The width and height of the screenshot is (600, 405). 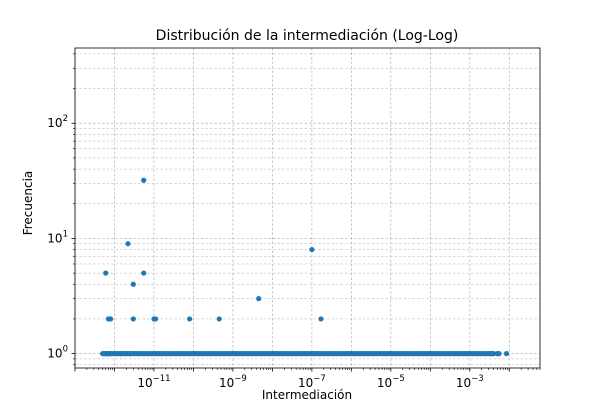 I want to click on x-tick-label: 10⁻¹¹, so click(x=153, y=382).